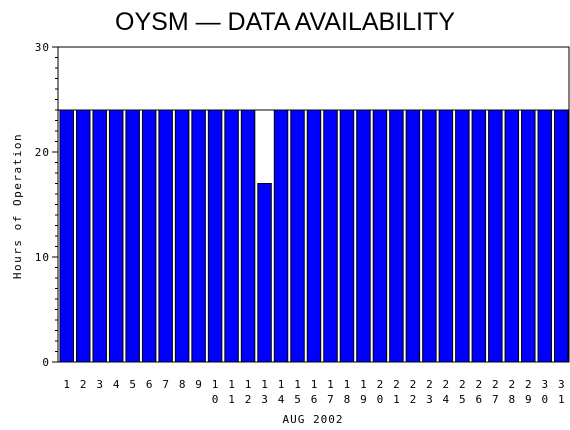 The width and height of the screenshot is (570, 430). I want to click on x-tick-label: 7, so click(165, 384).